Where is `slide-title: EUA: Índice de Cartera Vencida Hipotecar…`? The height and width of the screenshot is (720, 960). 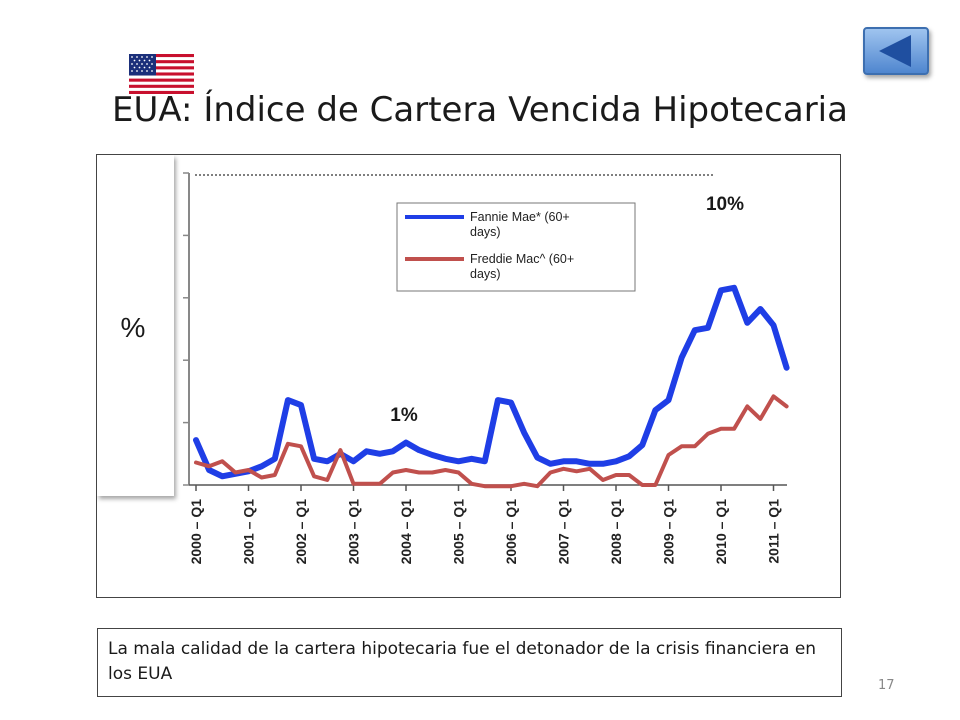 slide-title: EUA: Índice de Cartera Vencida Hipotecar… is located at coordinates (480, 110).